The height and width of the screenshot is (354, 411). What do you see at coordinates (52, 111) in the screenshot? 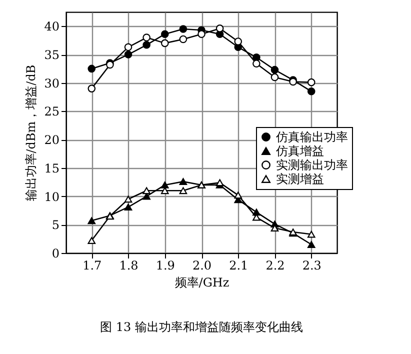
I see `y-tick-label: 25` at bounding box center [52, 111].